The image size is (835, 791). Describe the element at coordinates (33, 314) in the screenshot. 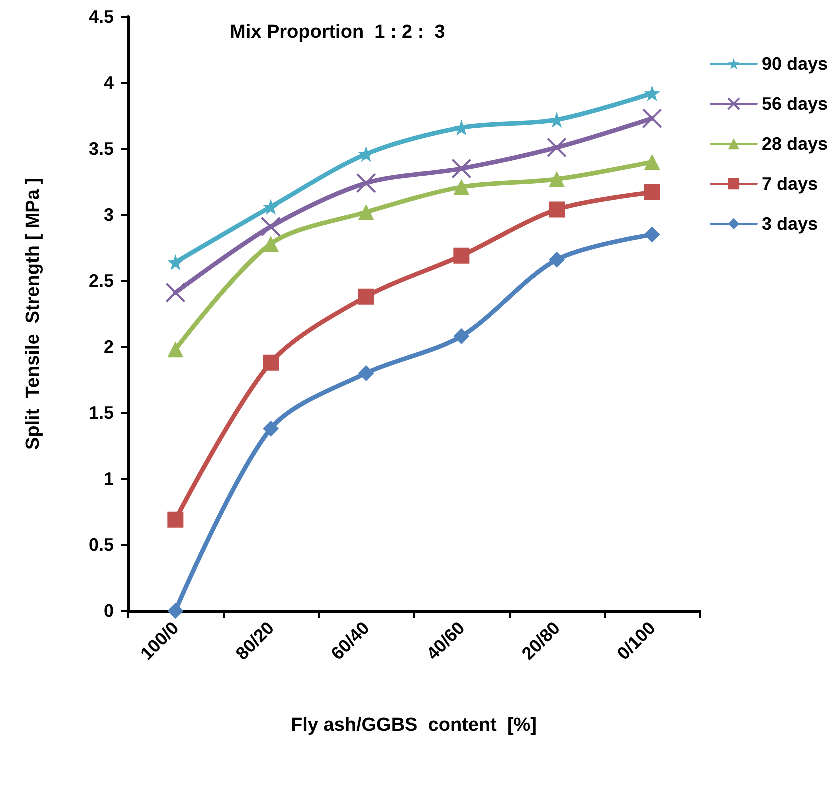

I see `y-axis-title: Split Tensile Strength [ MPa ]` at that location.